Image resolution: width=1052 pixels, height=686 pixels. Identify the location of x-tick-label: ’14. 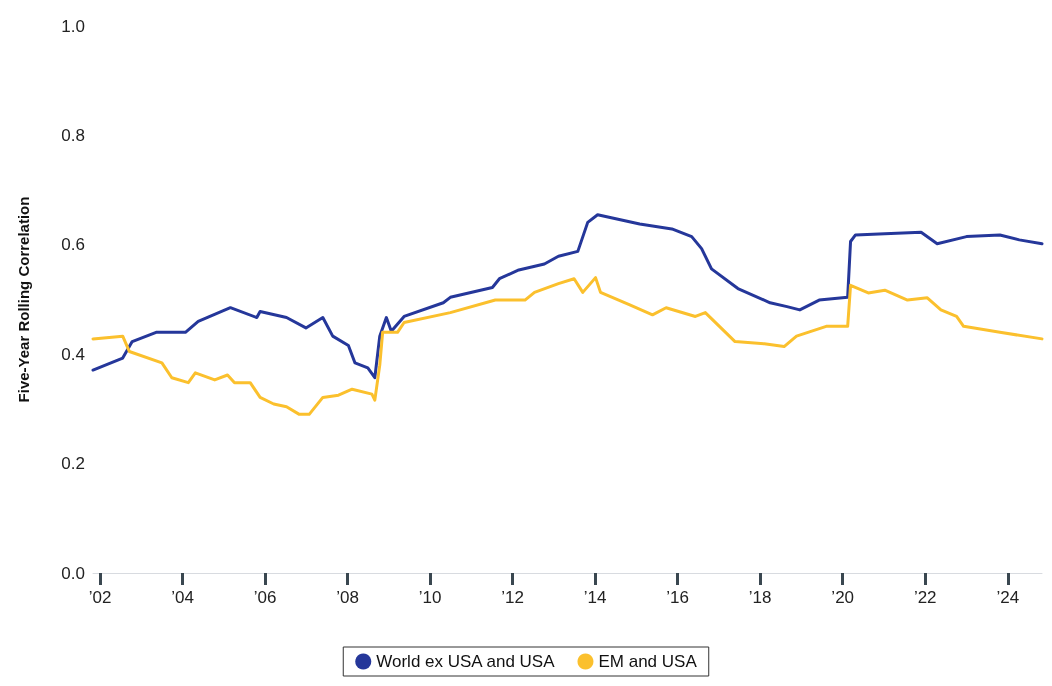
(595, 597).